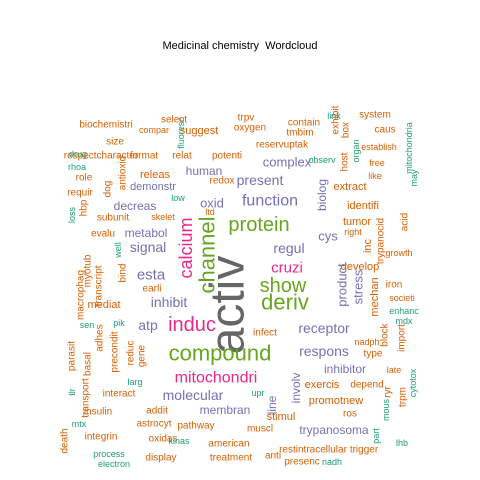 The height and width of the screenshot is (480, 480). Describe the element at coordinates (146, 233) in the screenshot. I see `wordcloud-word: metabol` at that location.